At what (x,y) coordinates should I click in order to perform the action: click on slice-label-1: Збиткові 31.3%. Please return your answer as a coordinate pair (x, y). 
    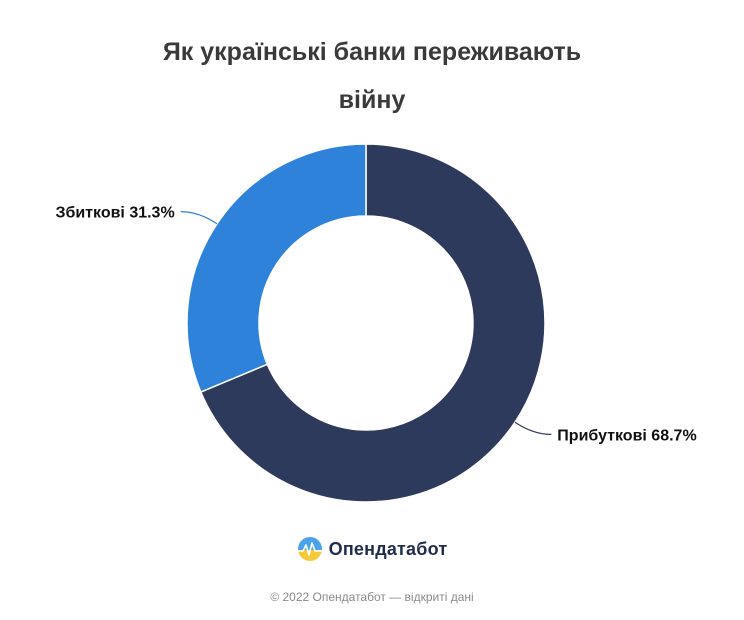
    Looking at the image, I should click on (114, 213).